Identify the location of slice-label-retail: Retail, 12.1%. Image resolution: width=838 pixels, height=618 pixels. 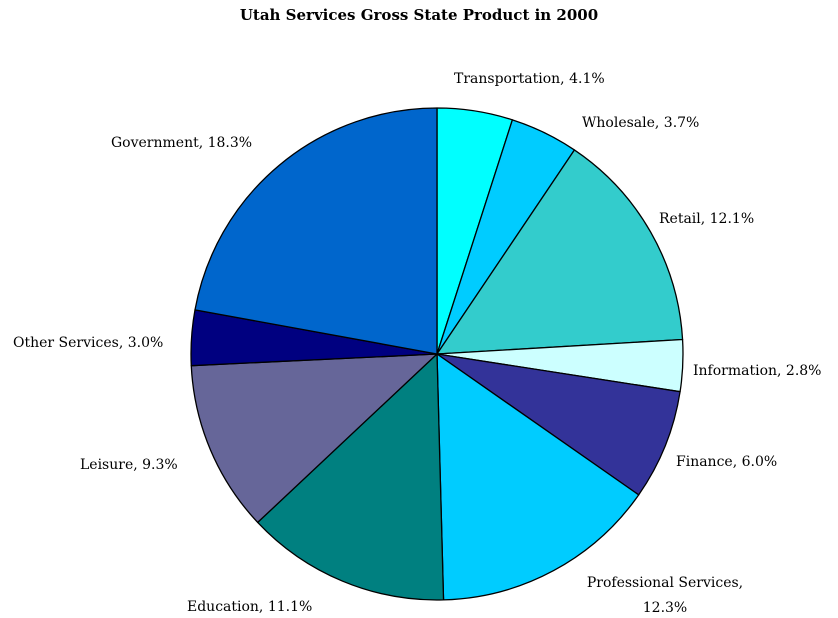
(706, 219).